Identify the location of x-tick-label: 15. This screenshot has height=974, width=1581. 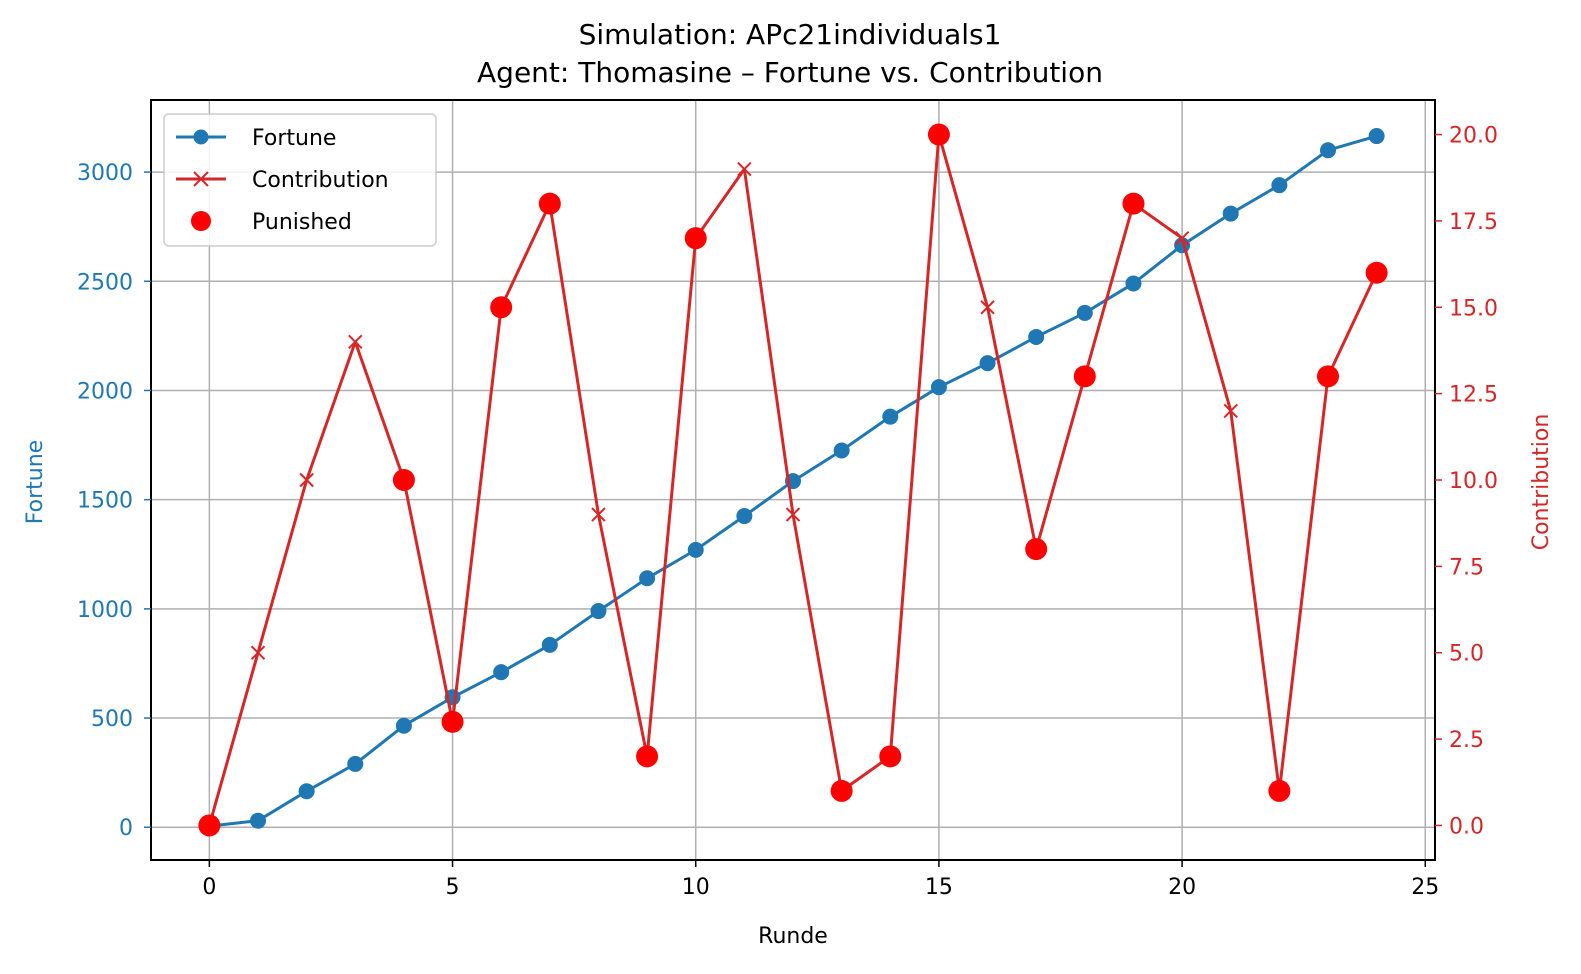
(939, 887).